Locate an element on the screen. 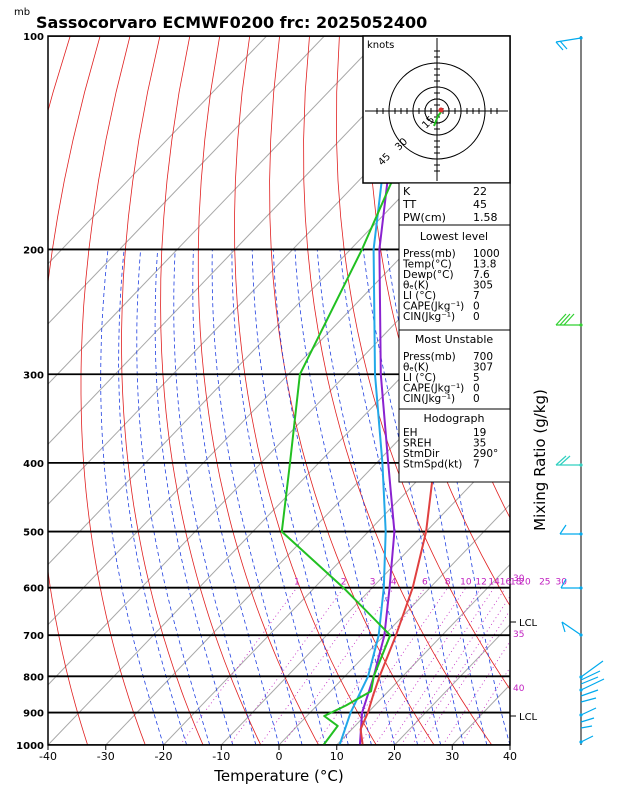 The width and height of the screenshot is (618, 800). lowest-label: CIN(Jkg⁻¹) is located at coordinates (429, 317).